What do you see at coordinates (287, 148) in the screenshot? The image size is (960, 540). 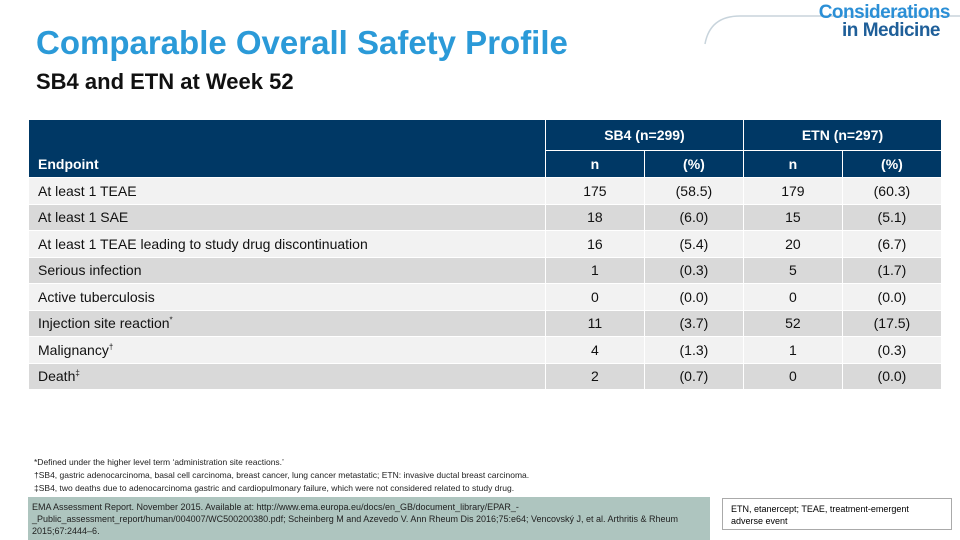 I see `header-cell: Endpoint` at bounding box center [287, 148].